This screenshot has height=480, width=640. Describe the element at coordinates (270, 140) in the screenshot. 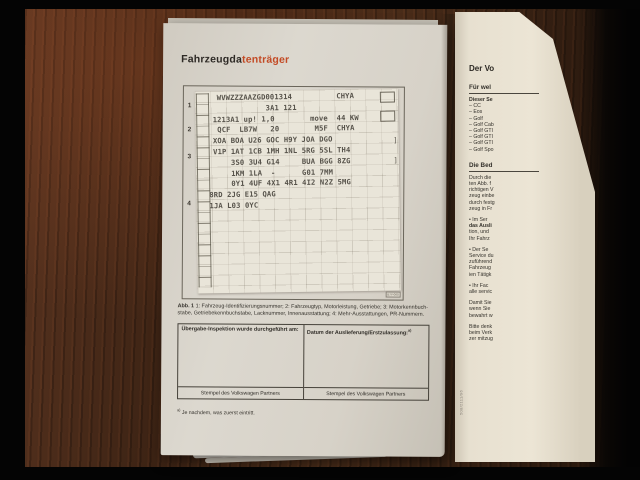

I see `sticker-line-pr-1: XOA BOA U26 GOC H9Y JOA DGO` at that location.